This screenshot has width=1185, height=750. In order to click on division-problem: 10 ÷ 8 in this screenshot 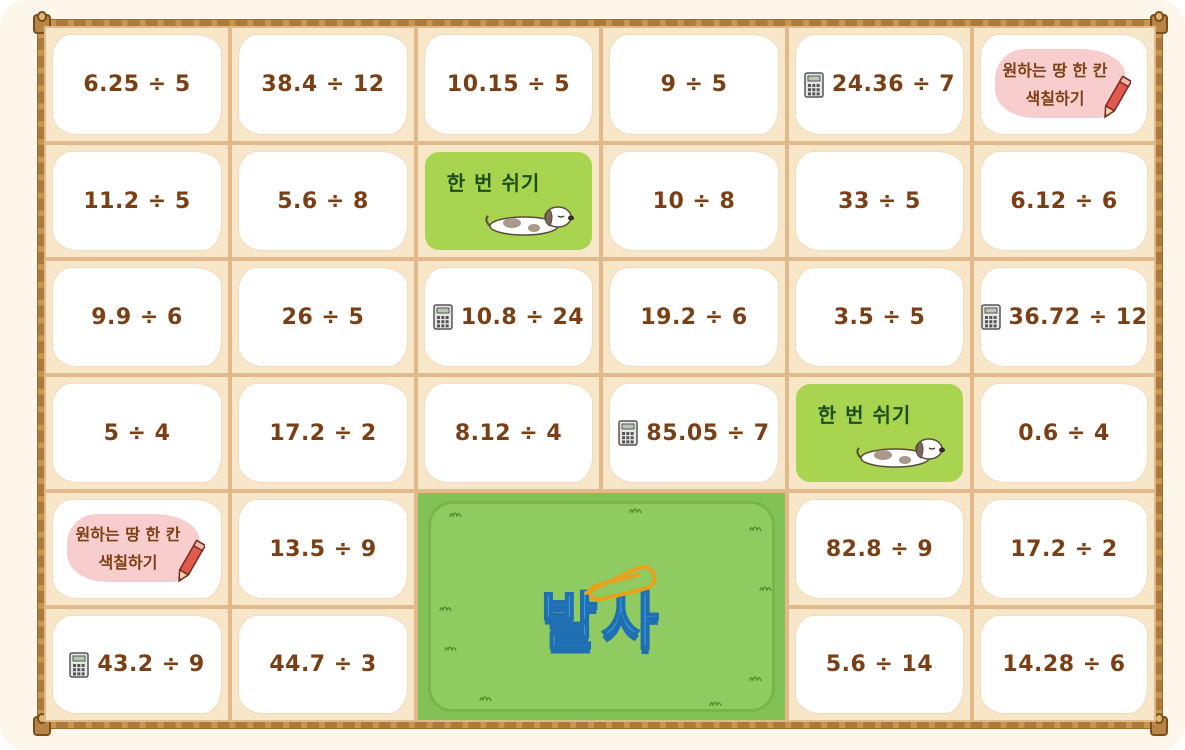, I will do `click(694, 201)`.